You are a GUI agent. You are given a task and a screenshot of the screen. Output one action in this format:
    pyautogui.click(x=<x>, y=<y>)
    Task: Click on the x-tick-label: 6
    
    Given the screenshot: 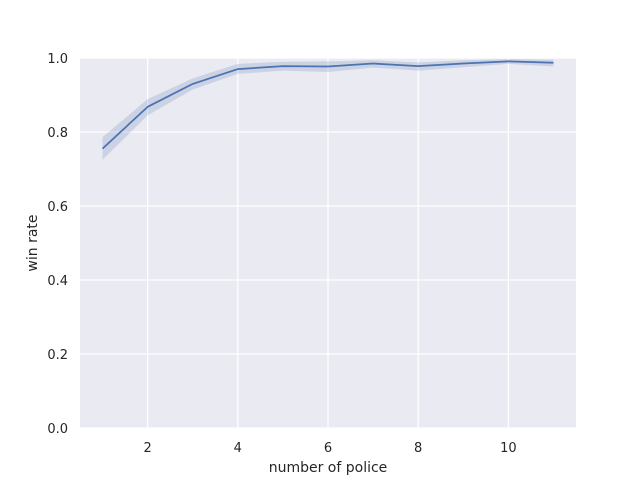 What is the action you would take?
    pyautogui.click(x=328, y=448)
    